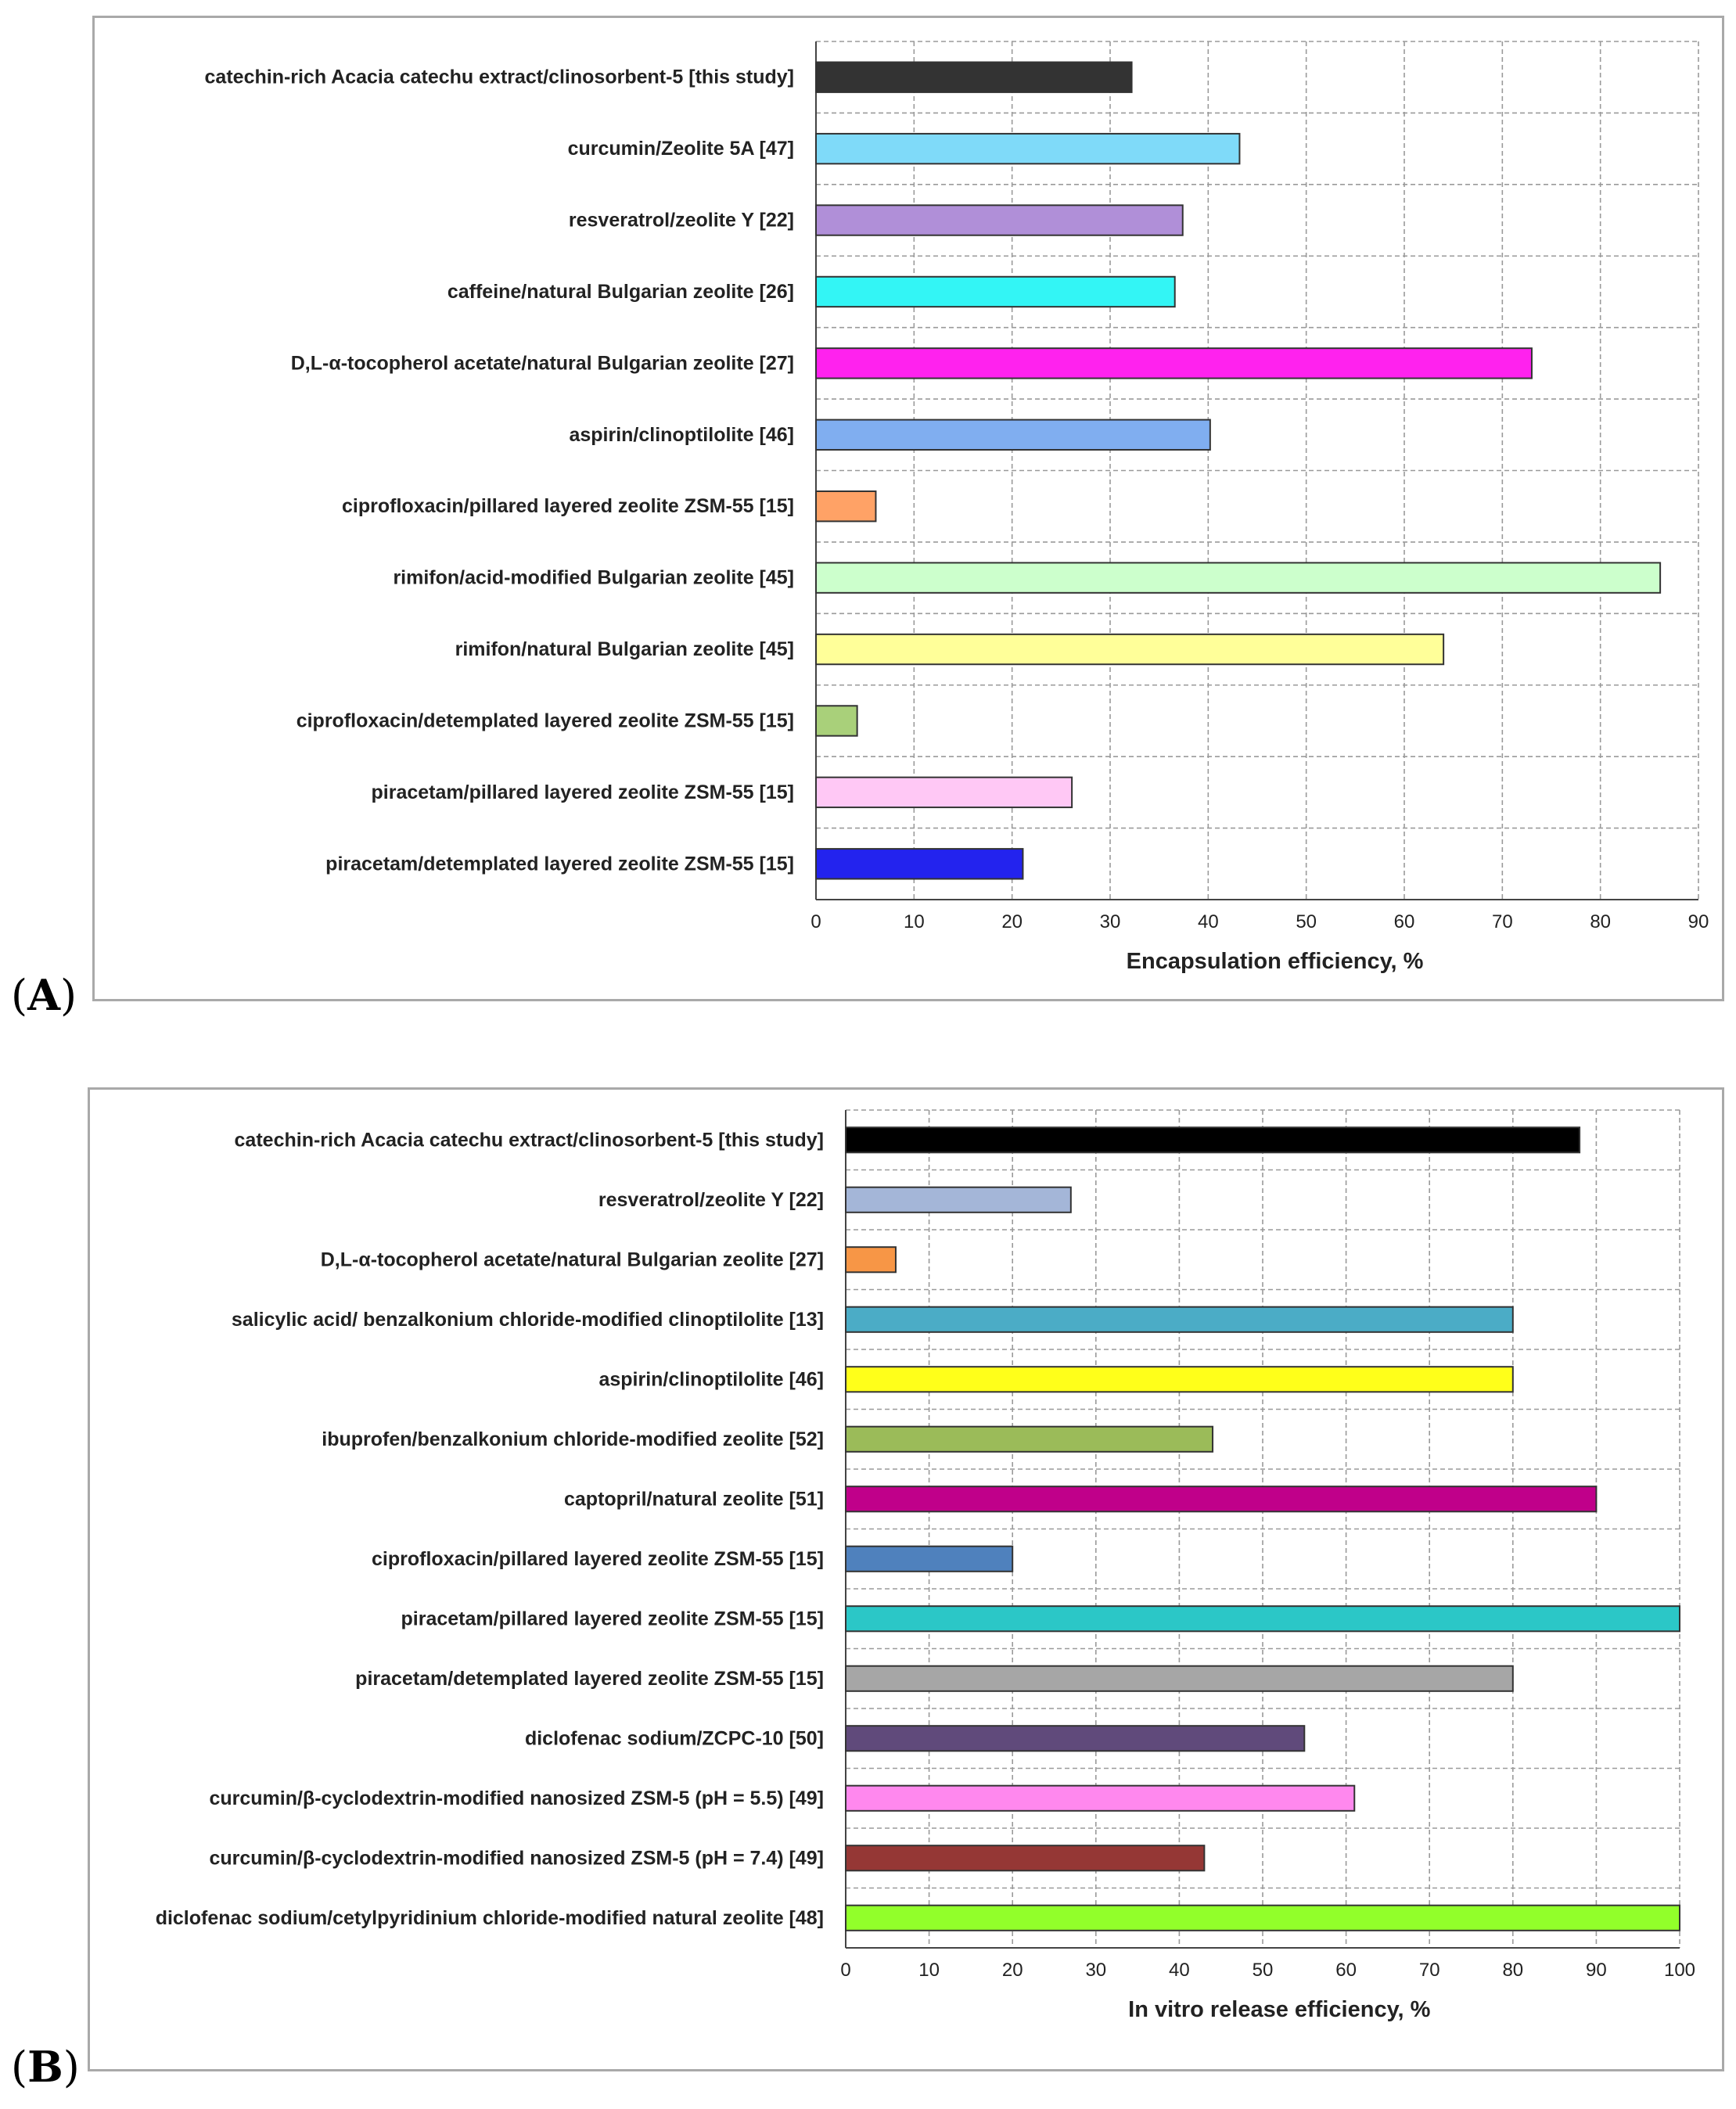 The image size is (1736, 2109). Describe the element at coordinates (1276, 962) in the screenshot. I see `x-axis-title: Encapsulation efficiency, %` at that location.